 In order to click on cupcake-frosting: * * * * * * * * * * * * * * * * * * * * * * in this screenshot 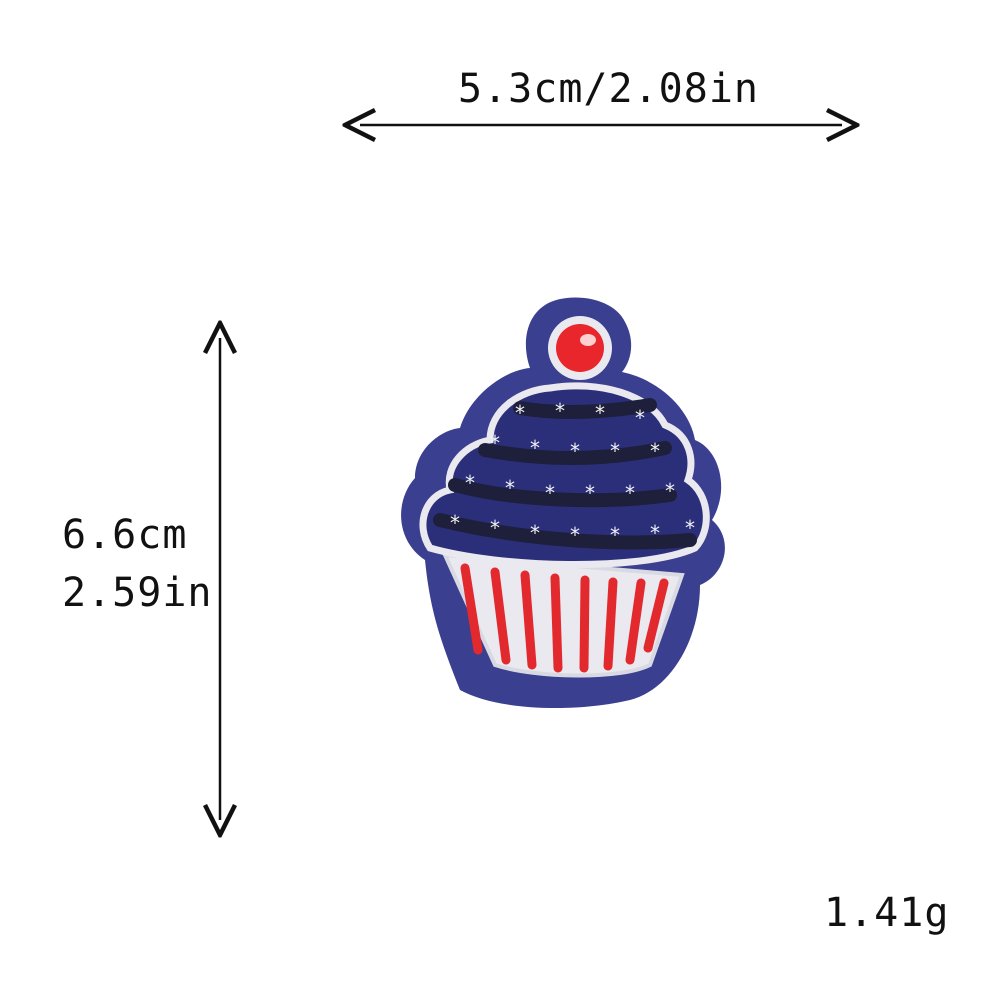, I will do `click(564, 475)`.